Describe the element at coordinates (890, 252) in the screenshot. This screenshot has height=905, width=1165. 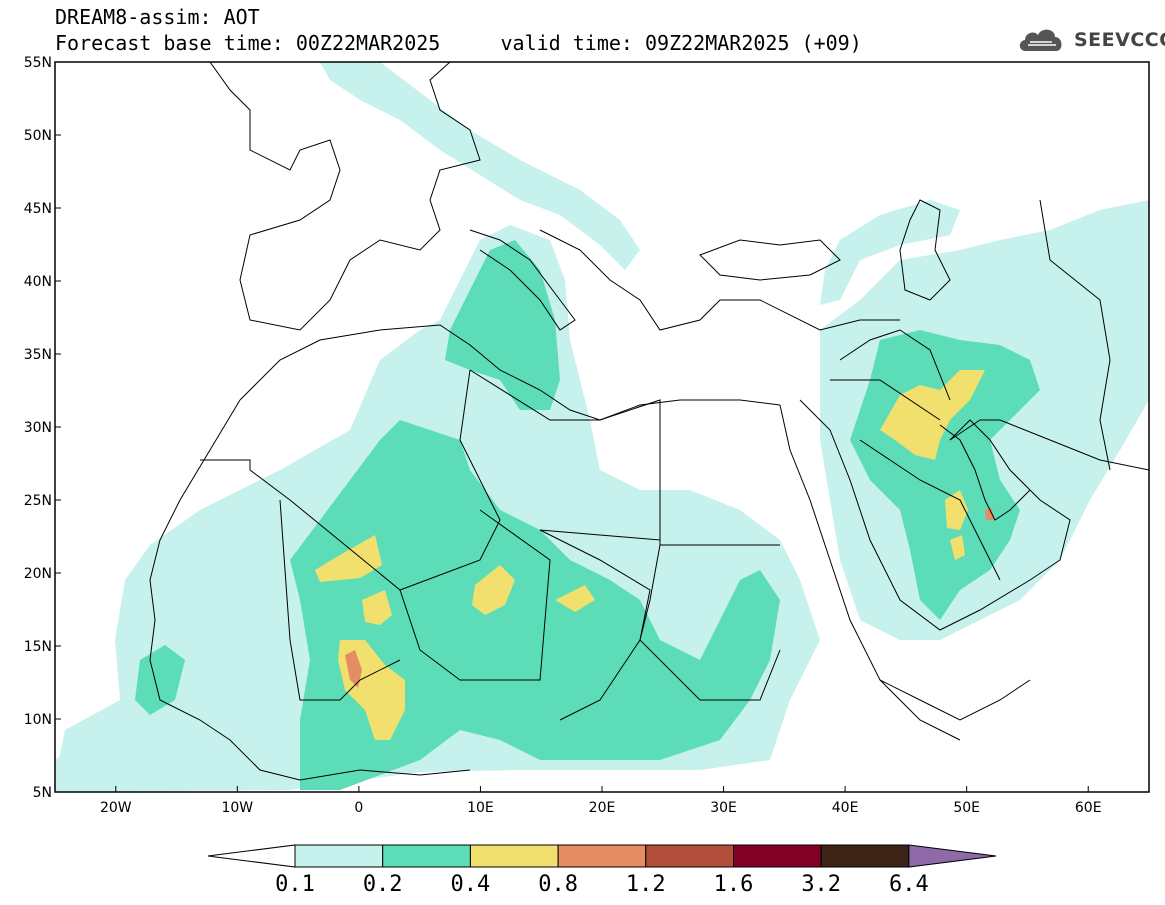
I see `aot-field-0.1-caspian` at that location.